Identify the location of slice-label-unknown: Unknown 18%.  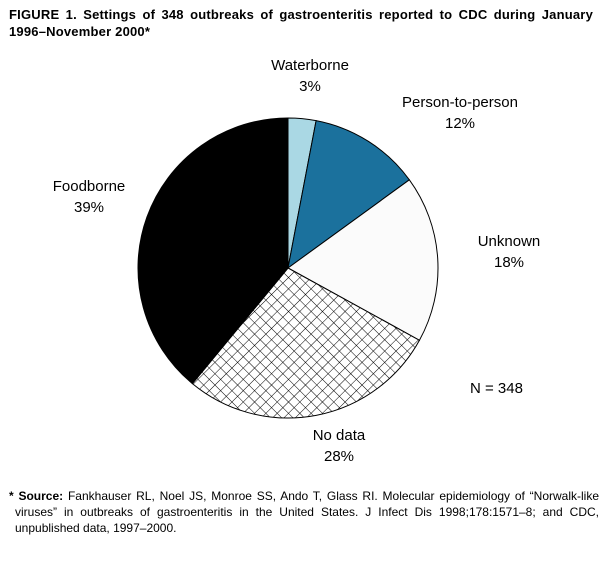
(509, 252).